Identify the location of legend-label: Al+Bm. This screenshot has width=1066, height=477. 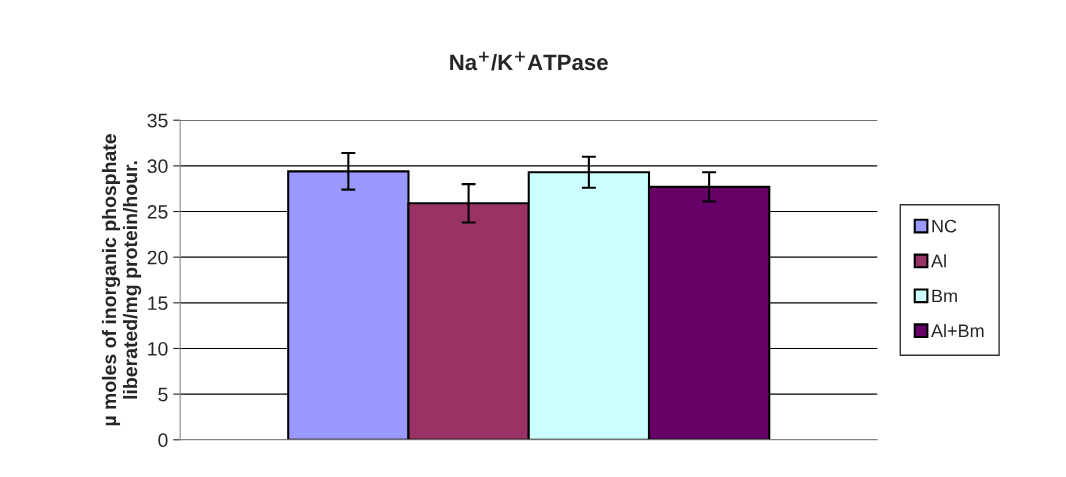
(957, 330).